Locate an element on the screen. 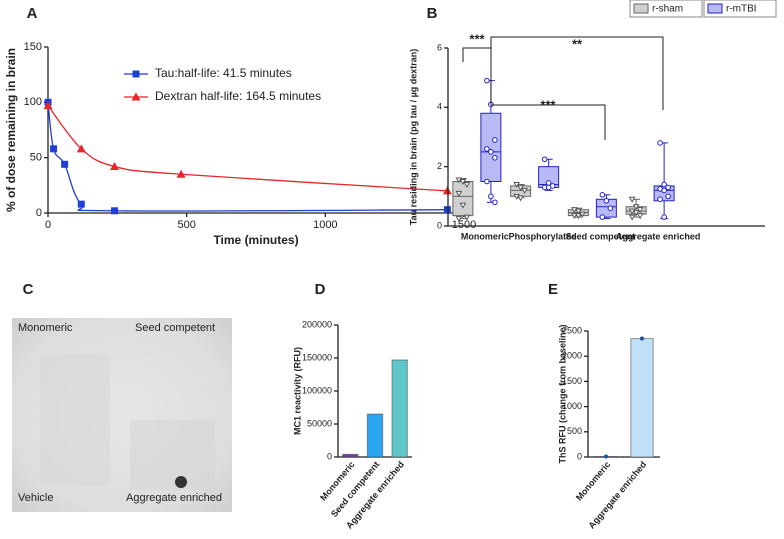  y-tick-label: 2500 is located at coordinates (572, 330).